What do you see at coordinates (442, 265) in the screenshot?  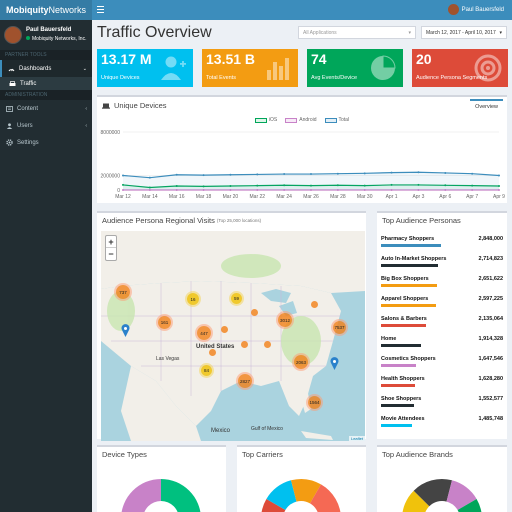 I see `persona-row: Auto In-Market Shoppers 2,714,823` at bounding box center [442, 265].